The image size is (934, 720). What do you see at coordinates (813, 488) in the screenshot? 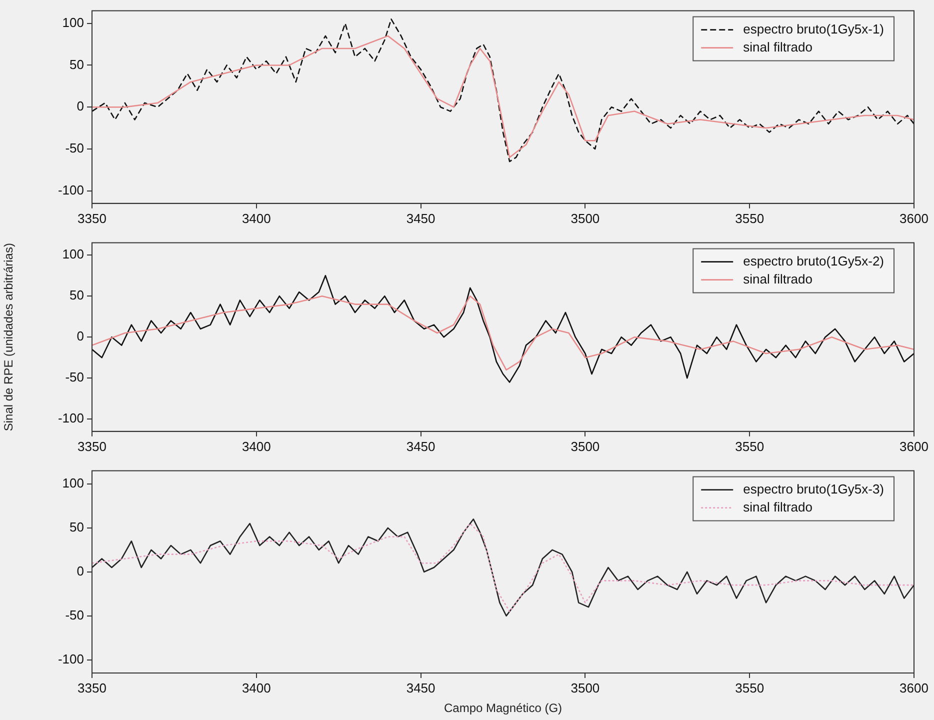
I see `legend-label: espectro bruto(1Gy5x-3)` at bounding box center [813, 488].